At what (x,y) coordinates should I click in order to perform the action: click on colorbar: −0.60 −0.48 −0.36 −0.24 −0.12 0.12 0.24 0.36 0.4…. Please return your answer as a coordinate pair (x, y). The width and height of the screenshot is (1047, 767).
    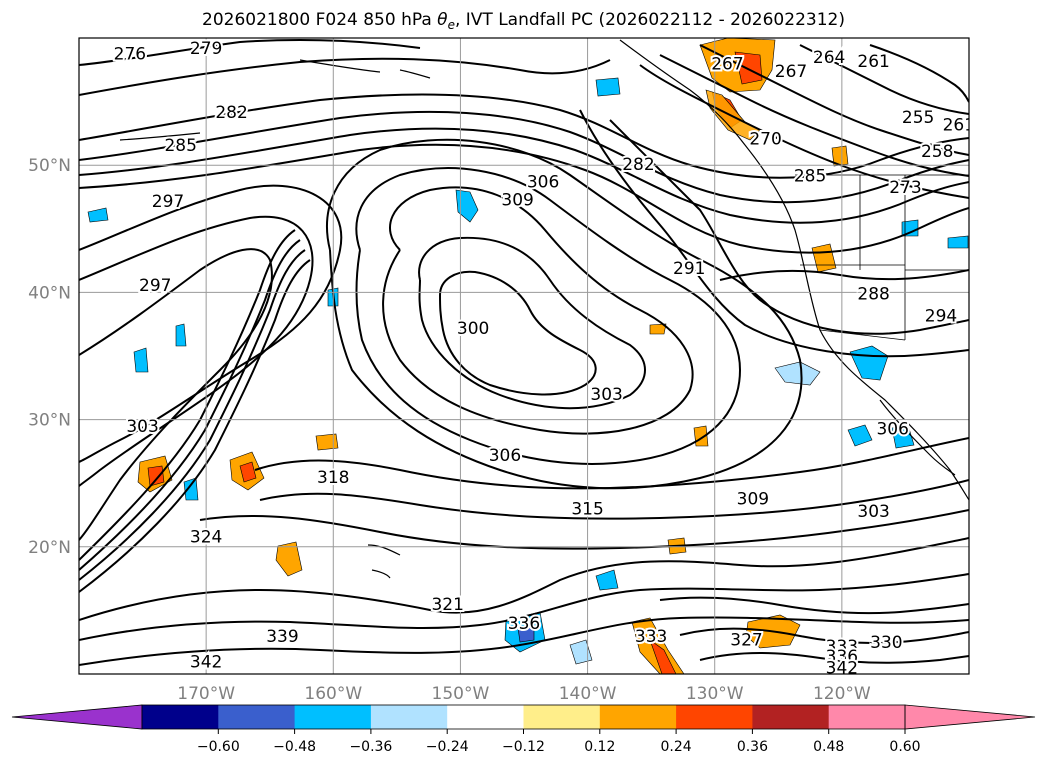
    Looking at the image, I should click on (523, 729).